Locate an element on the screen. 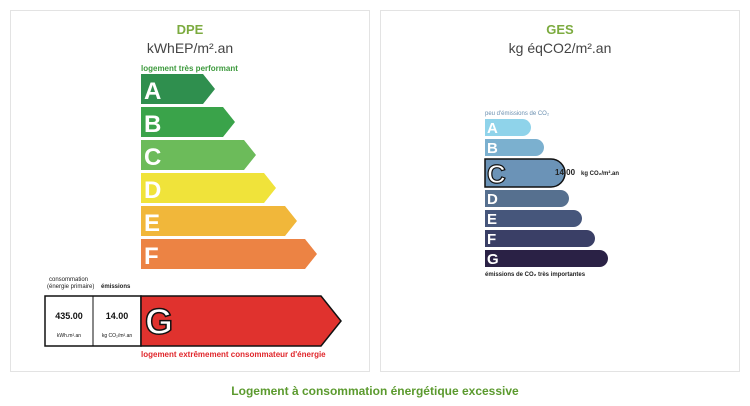 This screenshot has height=406, width=750. ges-top-label: peu d'émissions de CO₂ is located at coordinates (517, 114).